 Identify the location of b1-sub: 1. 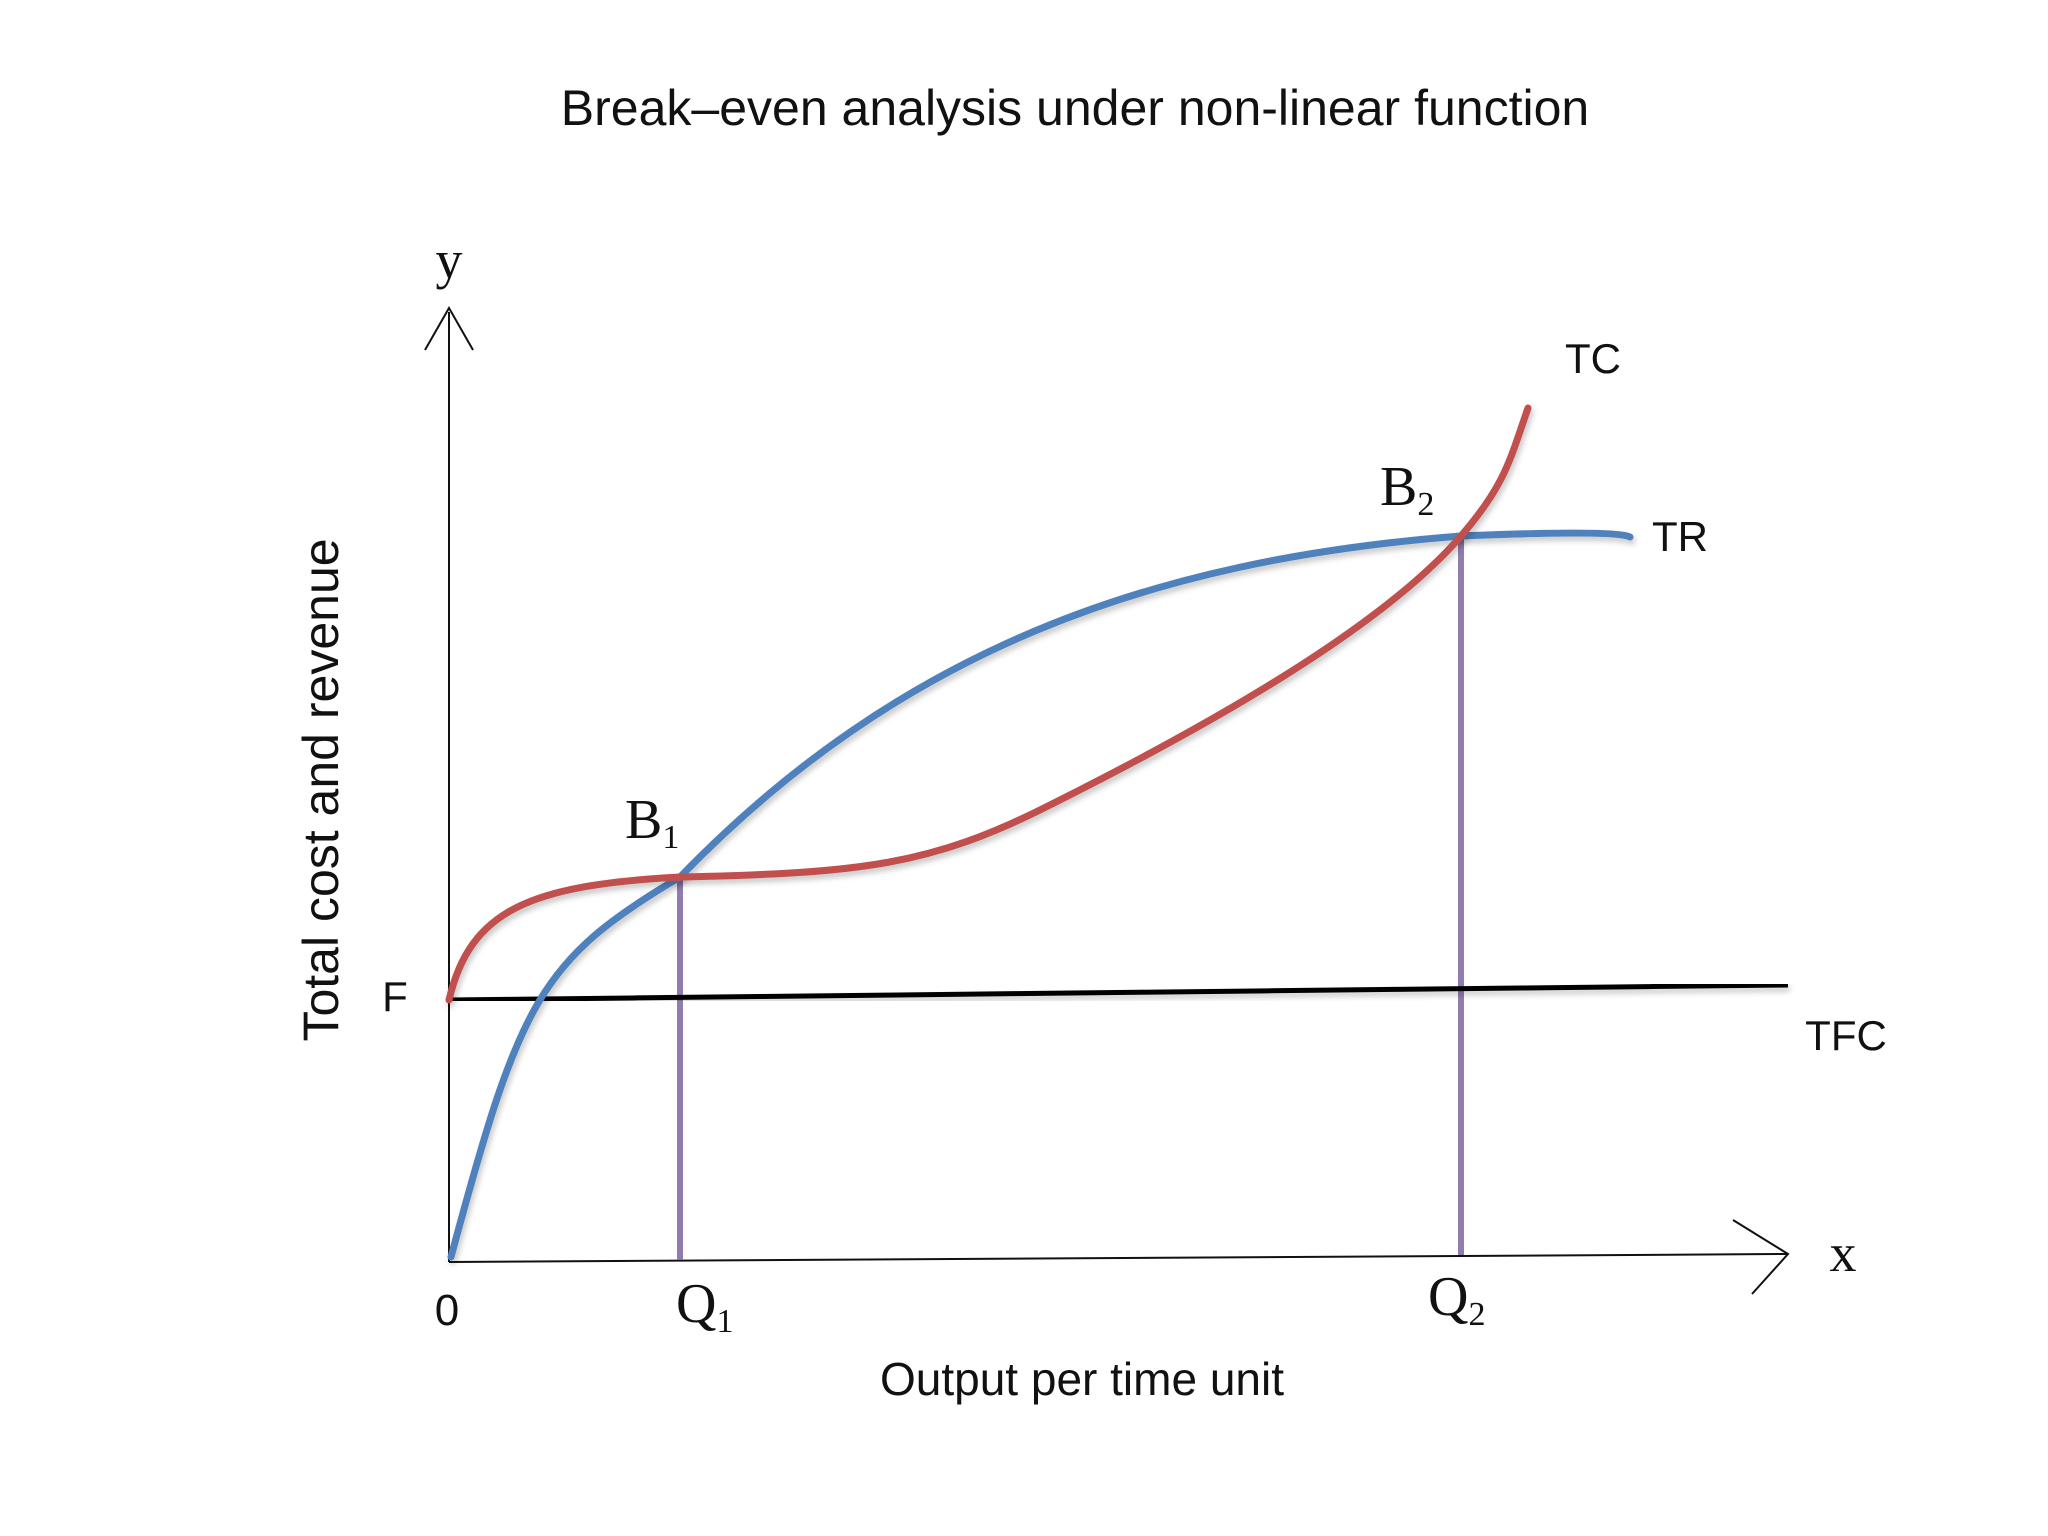
(670, 837).